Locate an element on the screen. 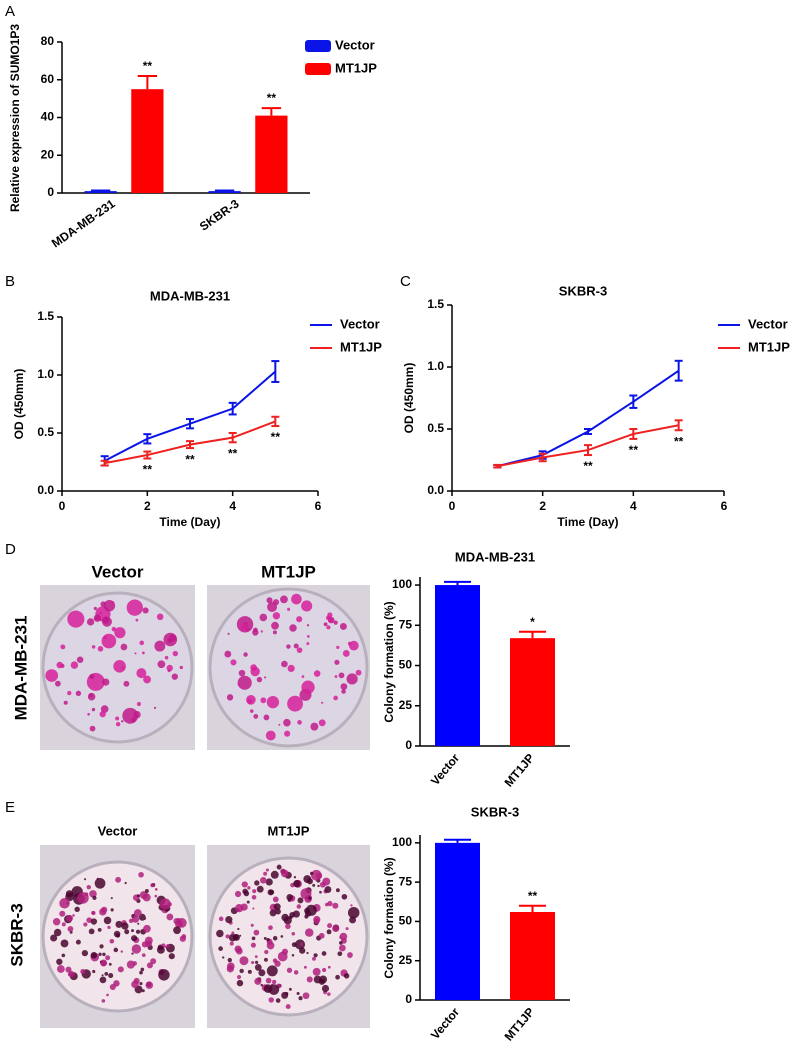 This screenshot has height=1048, width=800. x-tick-label: 0 is located at coordinates (452, 506).